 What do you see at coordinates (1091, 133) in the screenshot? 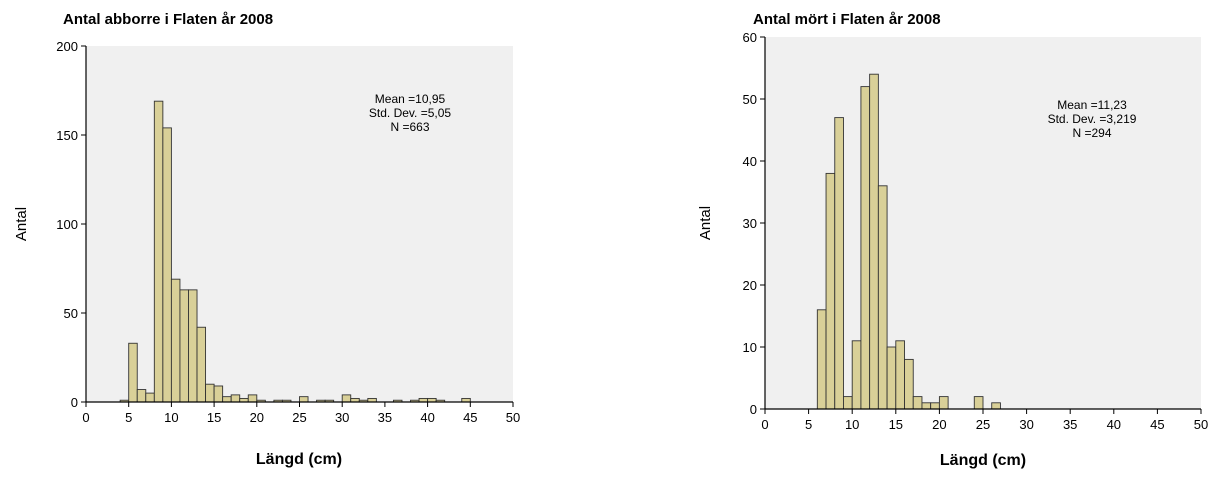
I see `stat-n: N =294` at bounding box center [1091, 133].